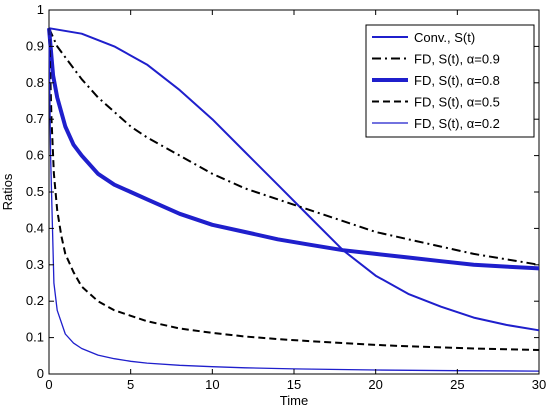 The image size is (550, 411). What do you see at coordinates (457, 384) in the screenshot?
I see `x-tick-label-5: 25` at bounding box center [457, 384].